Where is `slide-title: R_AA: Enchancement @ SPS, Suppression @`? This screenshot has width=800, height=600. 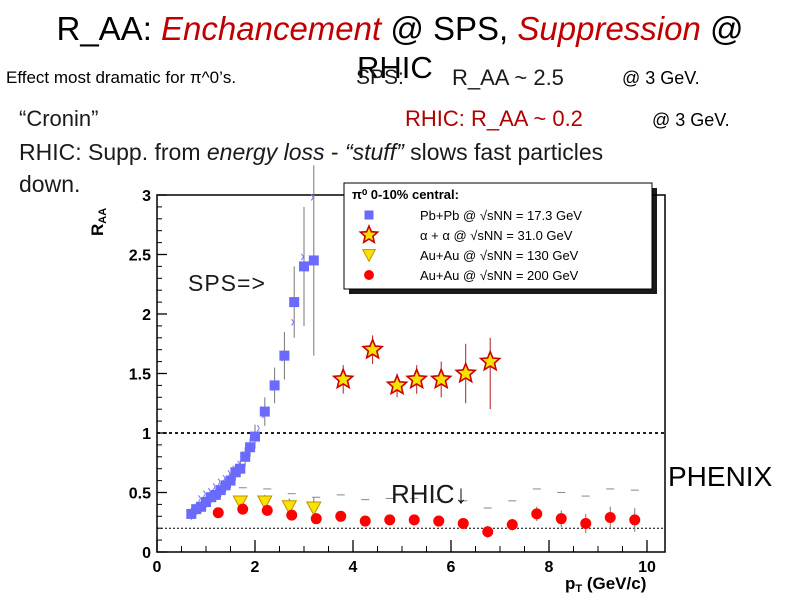
slide-title: R_AA: Enchancement @ SPS, Suppression @ is located at coordinates (400, 29).